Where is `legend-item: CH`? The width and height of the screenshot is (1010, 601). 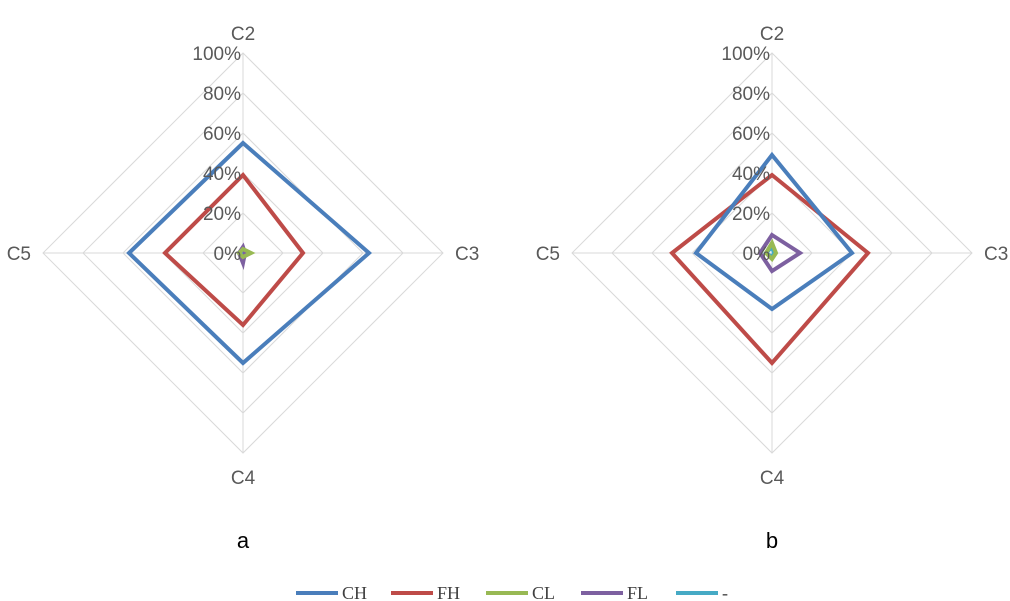 legend-item: CH is located at coordinates (331, 592).